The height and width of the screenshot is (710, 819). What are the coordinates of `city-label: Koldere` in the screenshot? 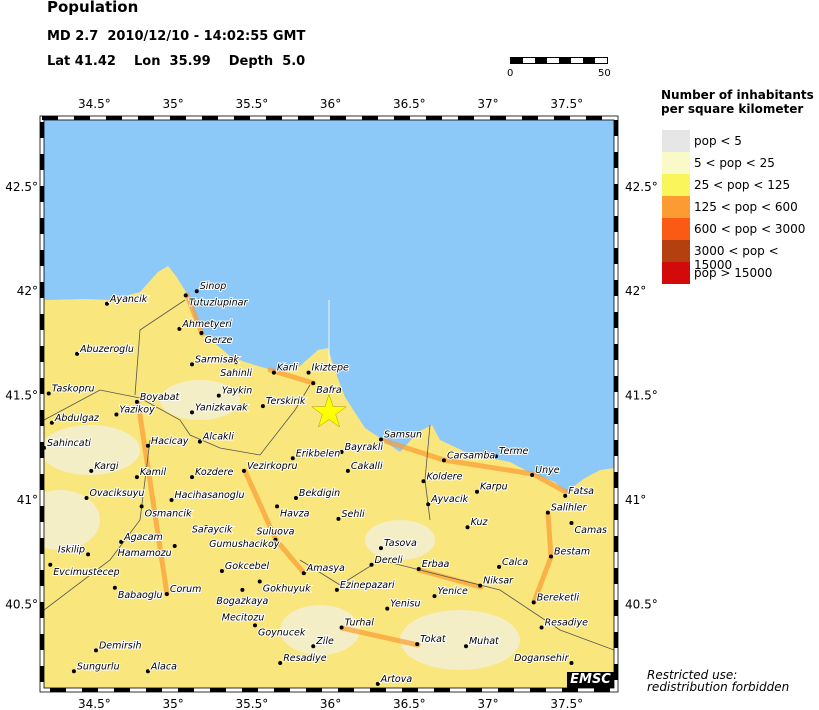 It's located at (444, 476).